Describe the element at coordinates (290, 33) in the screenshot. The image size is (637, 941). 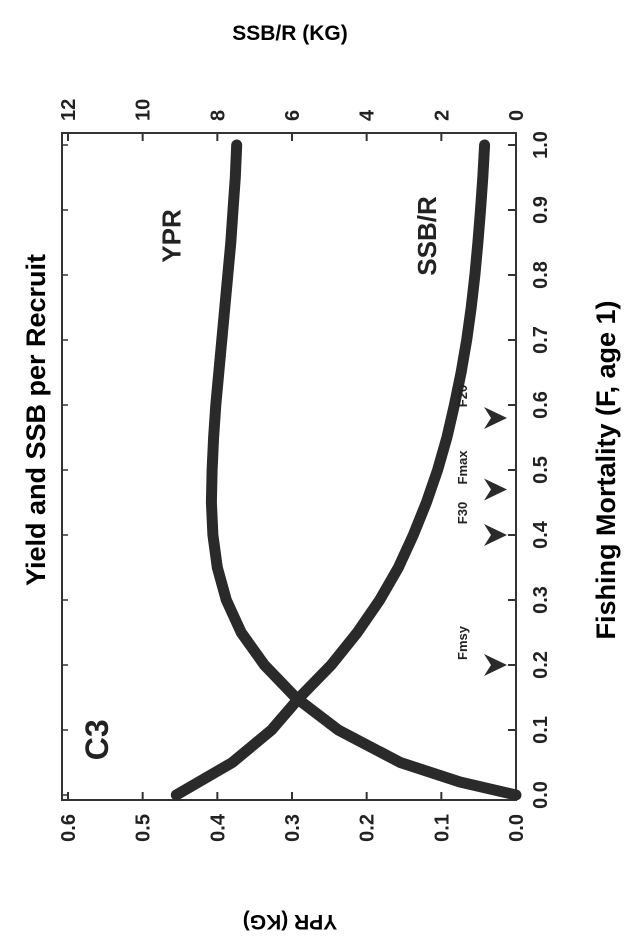
I see `y2-axis-label: SSB/R (KG)` at that location.